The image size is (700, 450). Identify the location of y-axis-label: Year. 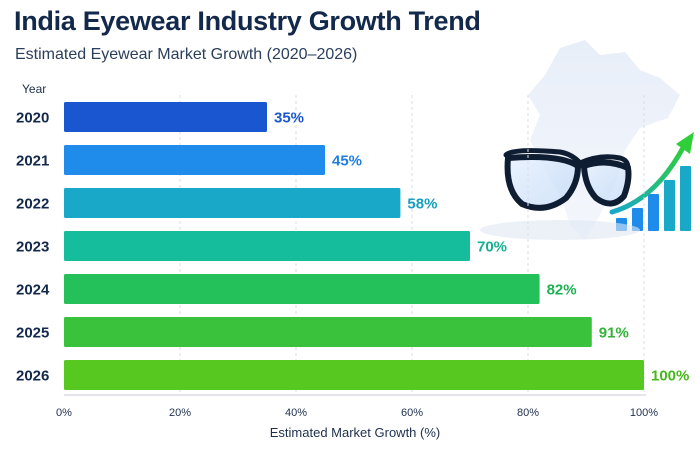
(34, 89).